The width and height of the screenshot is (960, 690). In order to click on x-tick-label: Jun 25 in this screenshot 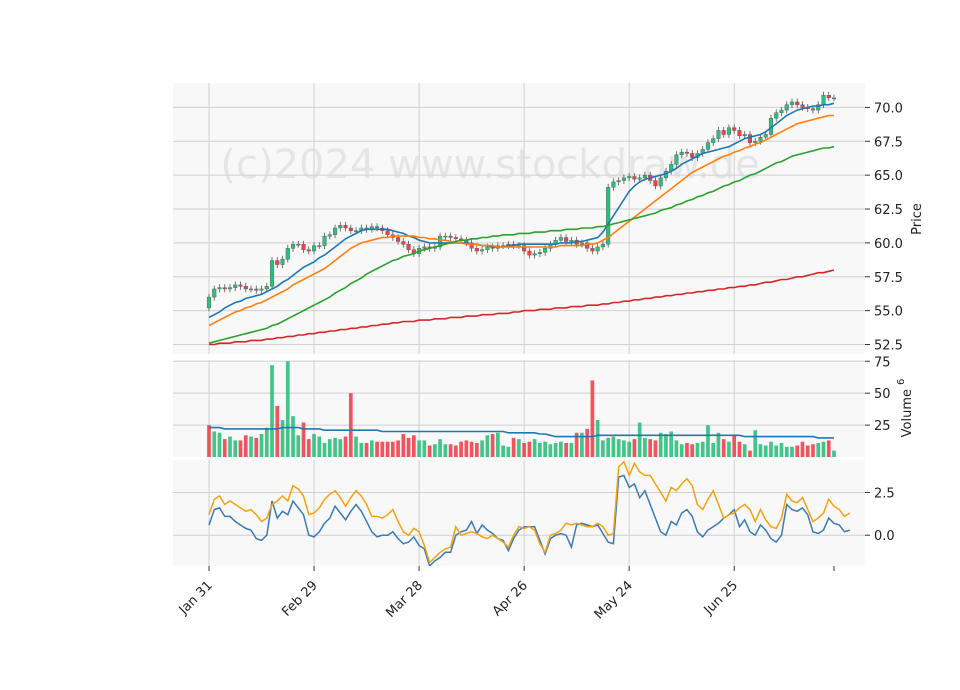, I will do `click(721, 598)`.